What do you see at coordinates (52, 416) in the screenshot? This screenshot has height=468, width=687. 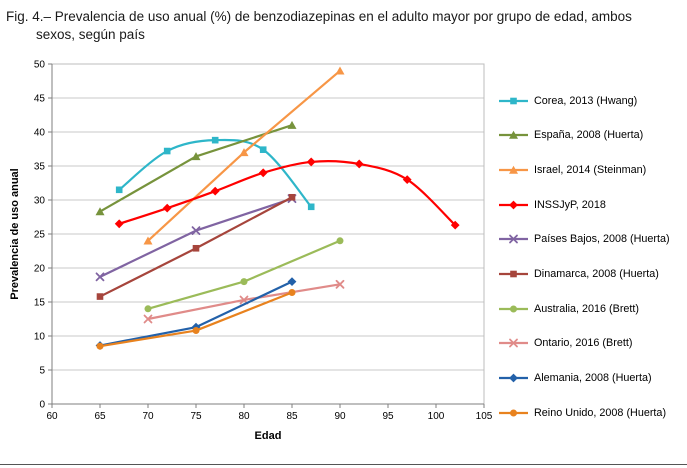 I see `svg-text: 60` at bounding box center [52, 416].